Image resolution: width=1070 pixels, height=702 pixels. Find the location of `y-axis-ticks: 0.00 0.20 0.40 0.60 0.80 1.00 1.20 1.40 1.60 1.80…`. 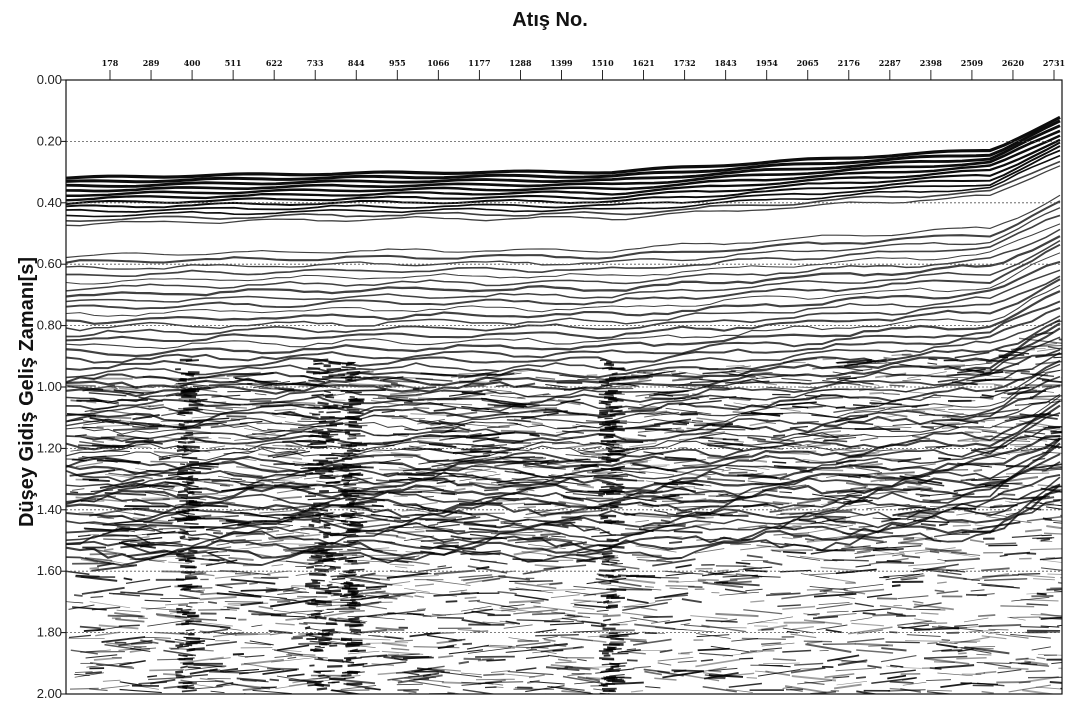

y-axis-ticks: 0.00 0.20 0.40 0.60 0.80 1.00 1.20 1.40 1.60 1.80… is located at coordinates (51, 386).